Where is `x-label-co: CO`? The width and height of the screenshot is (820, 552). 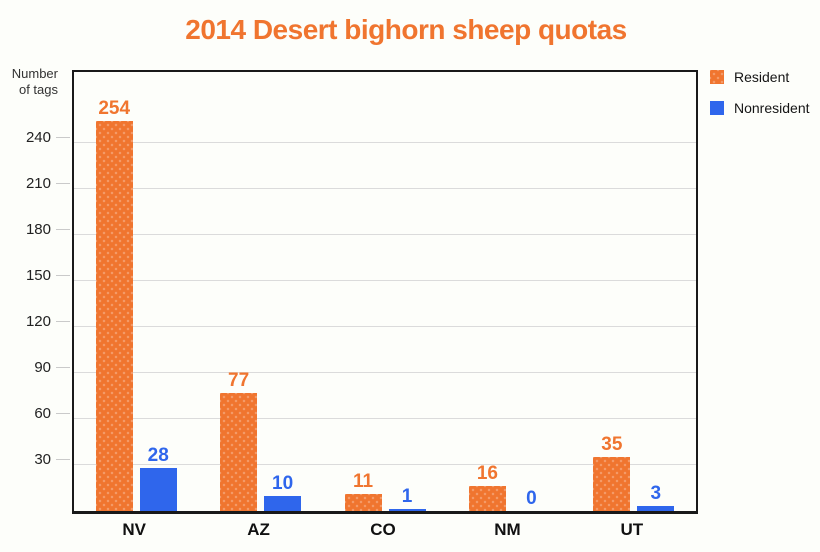 x-label-co: CO is located at coordinates (383, 529).